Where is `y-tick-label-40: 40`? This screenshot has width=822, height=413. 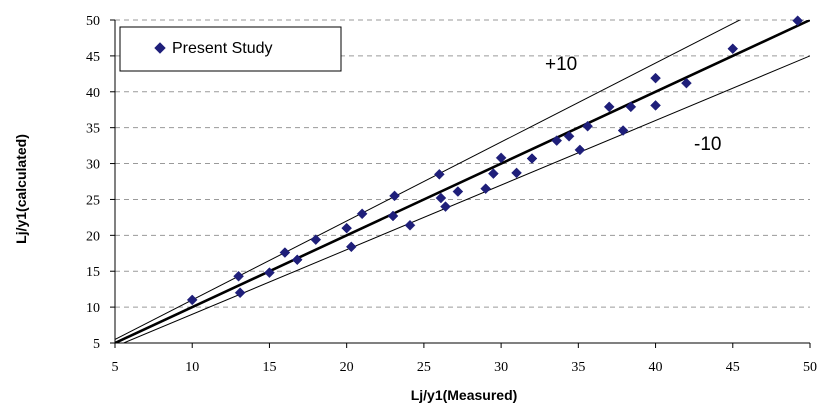 y-tick-label-40: 40 is located at coordinates (93, 93).